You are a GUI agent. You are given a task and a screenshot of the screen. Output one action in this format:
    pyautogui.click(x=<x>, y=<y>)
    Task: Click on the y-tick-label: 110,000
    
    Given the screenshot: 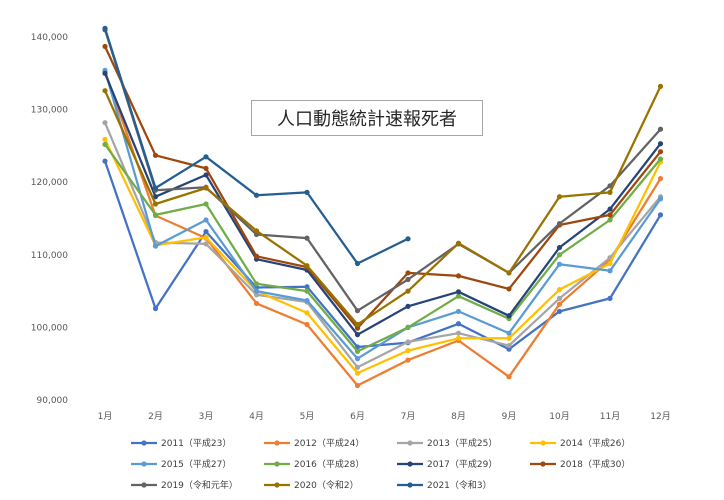 What is the action you would take?
    pyautogui.click(x=49, y=256)
    